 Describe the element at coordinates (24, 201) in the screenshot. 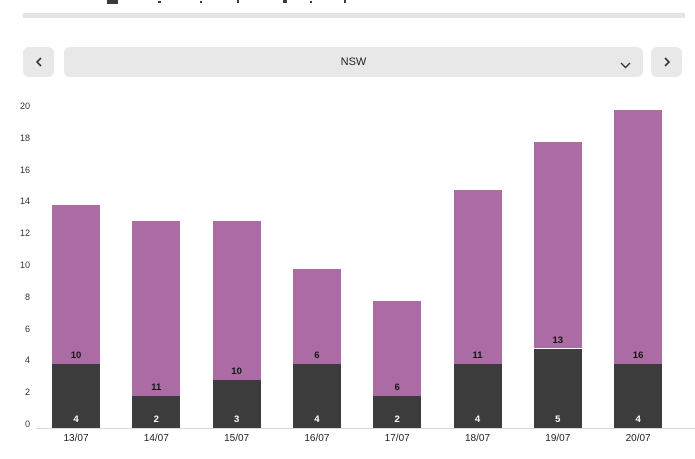

I see `y-tick-label: 14` at that location.